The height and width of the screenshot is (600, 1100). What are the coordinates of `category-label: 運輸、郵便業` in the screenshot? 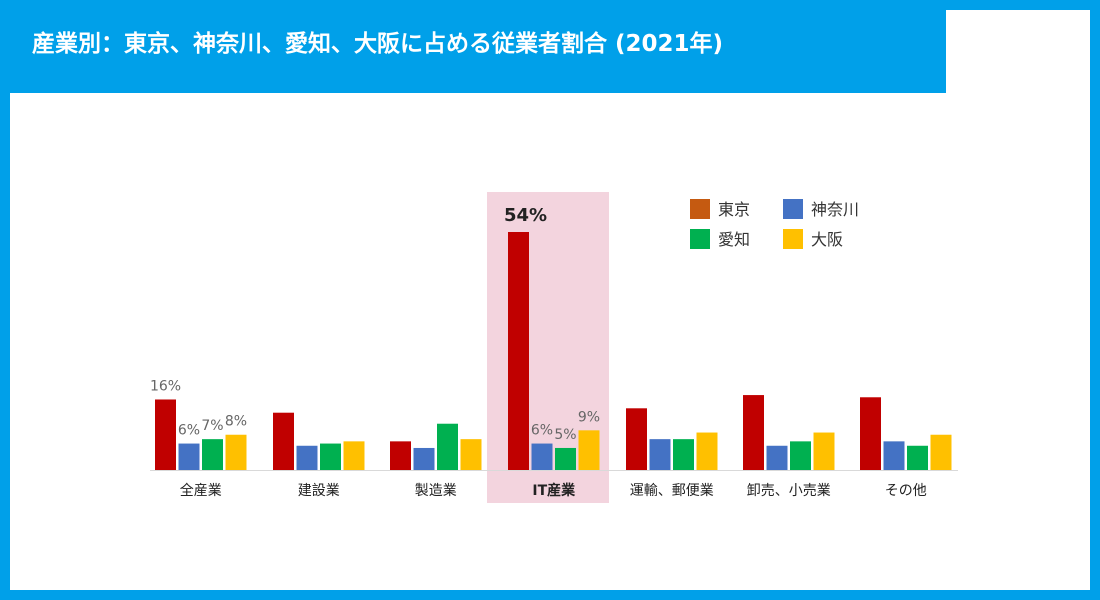 It's located at (672, 491).